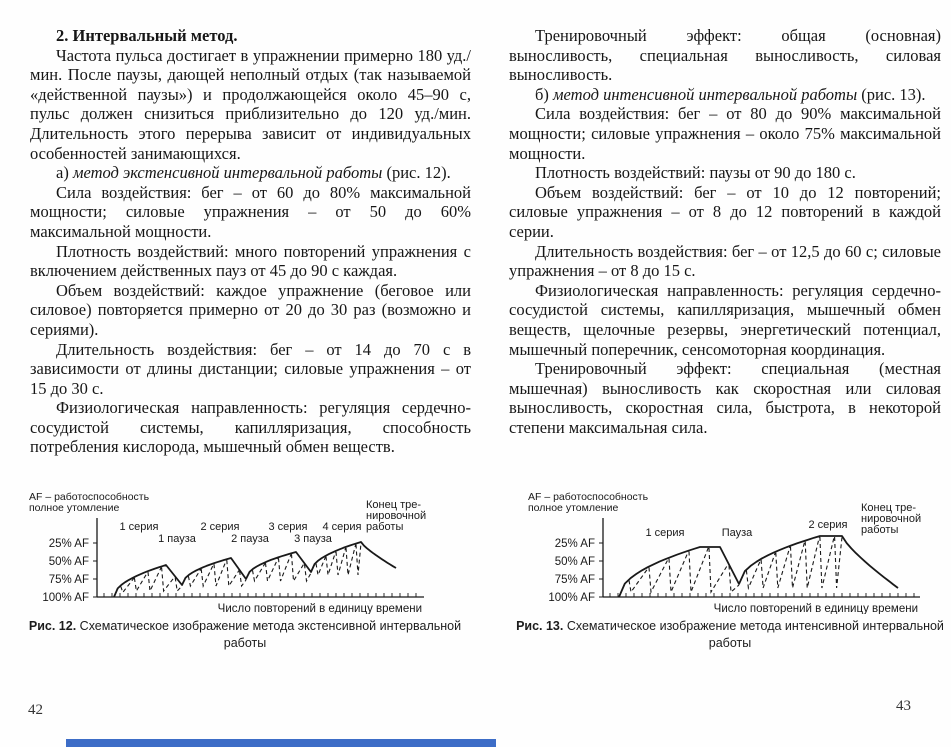  Describe the element at coordinates (737, 533) in the screenshot. I see `series-pause-label: Пауза` at that location.